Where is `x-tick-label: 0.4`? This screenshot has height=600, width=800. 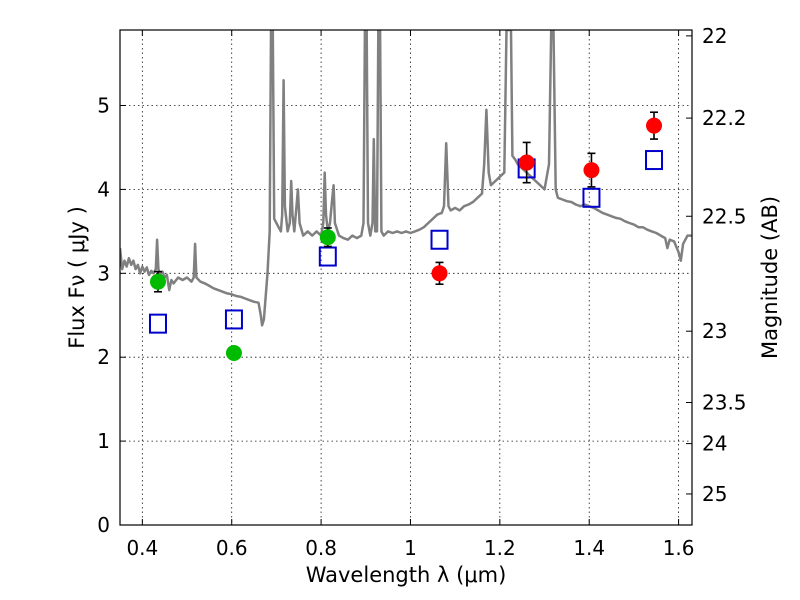 x-tick-label: 0.4 is located at coordinates (142, 548).